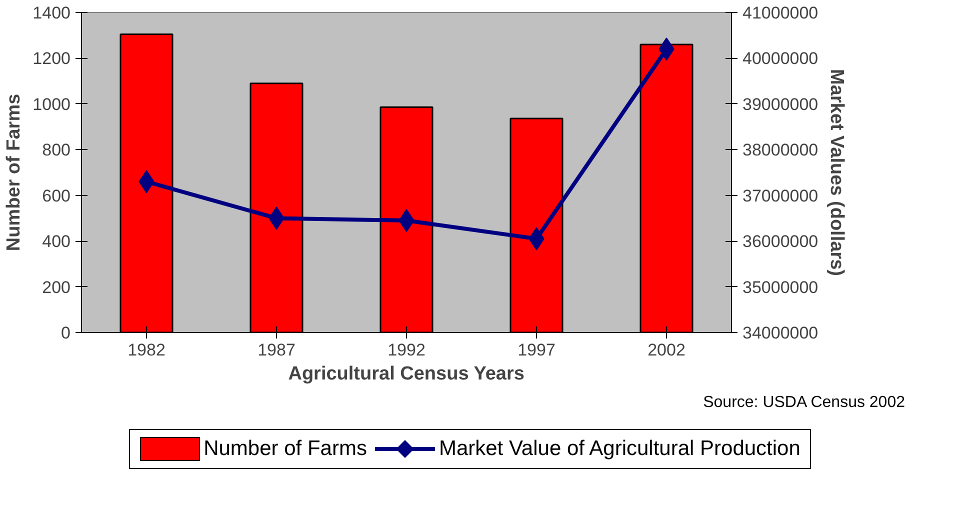  What do you see at coordinates (407, 350) in the screenshot?
I see `x-tick-label: 1992` at bounding box center [407, 350].